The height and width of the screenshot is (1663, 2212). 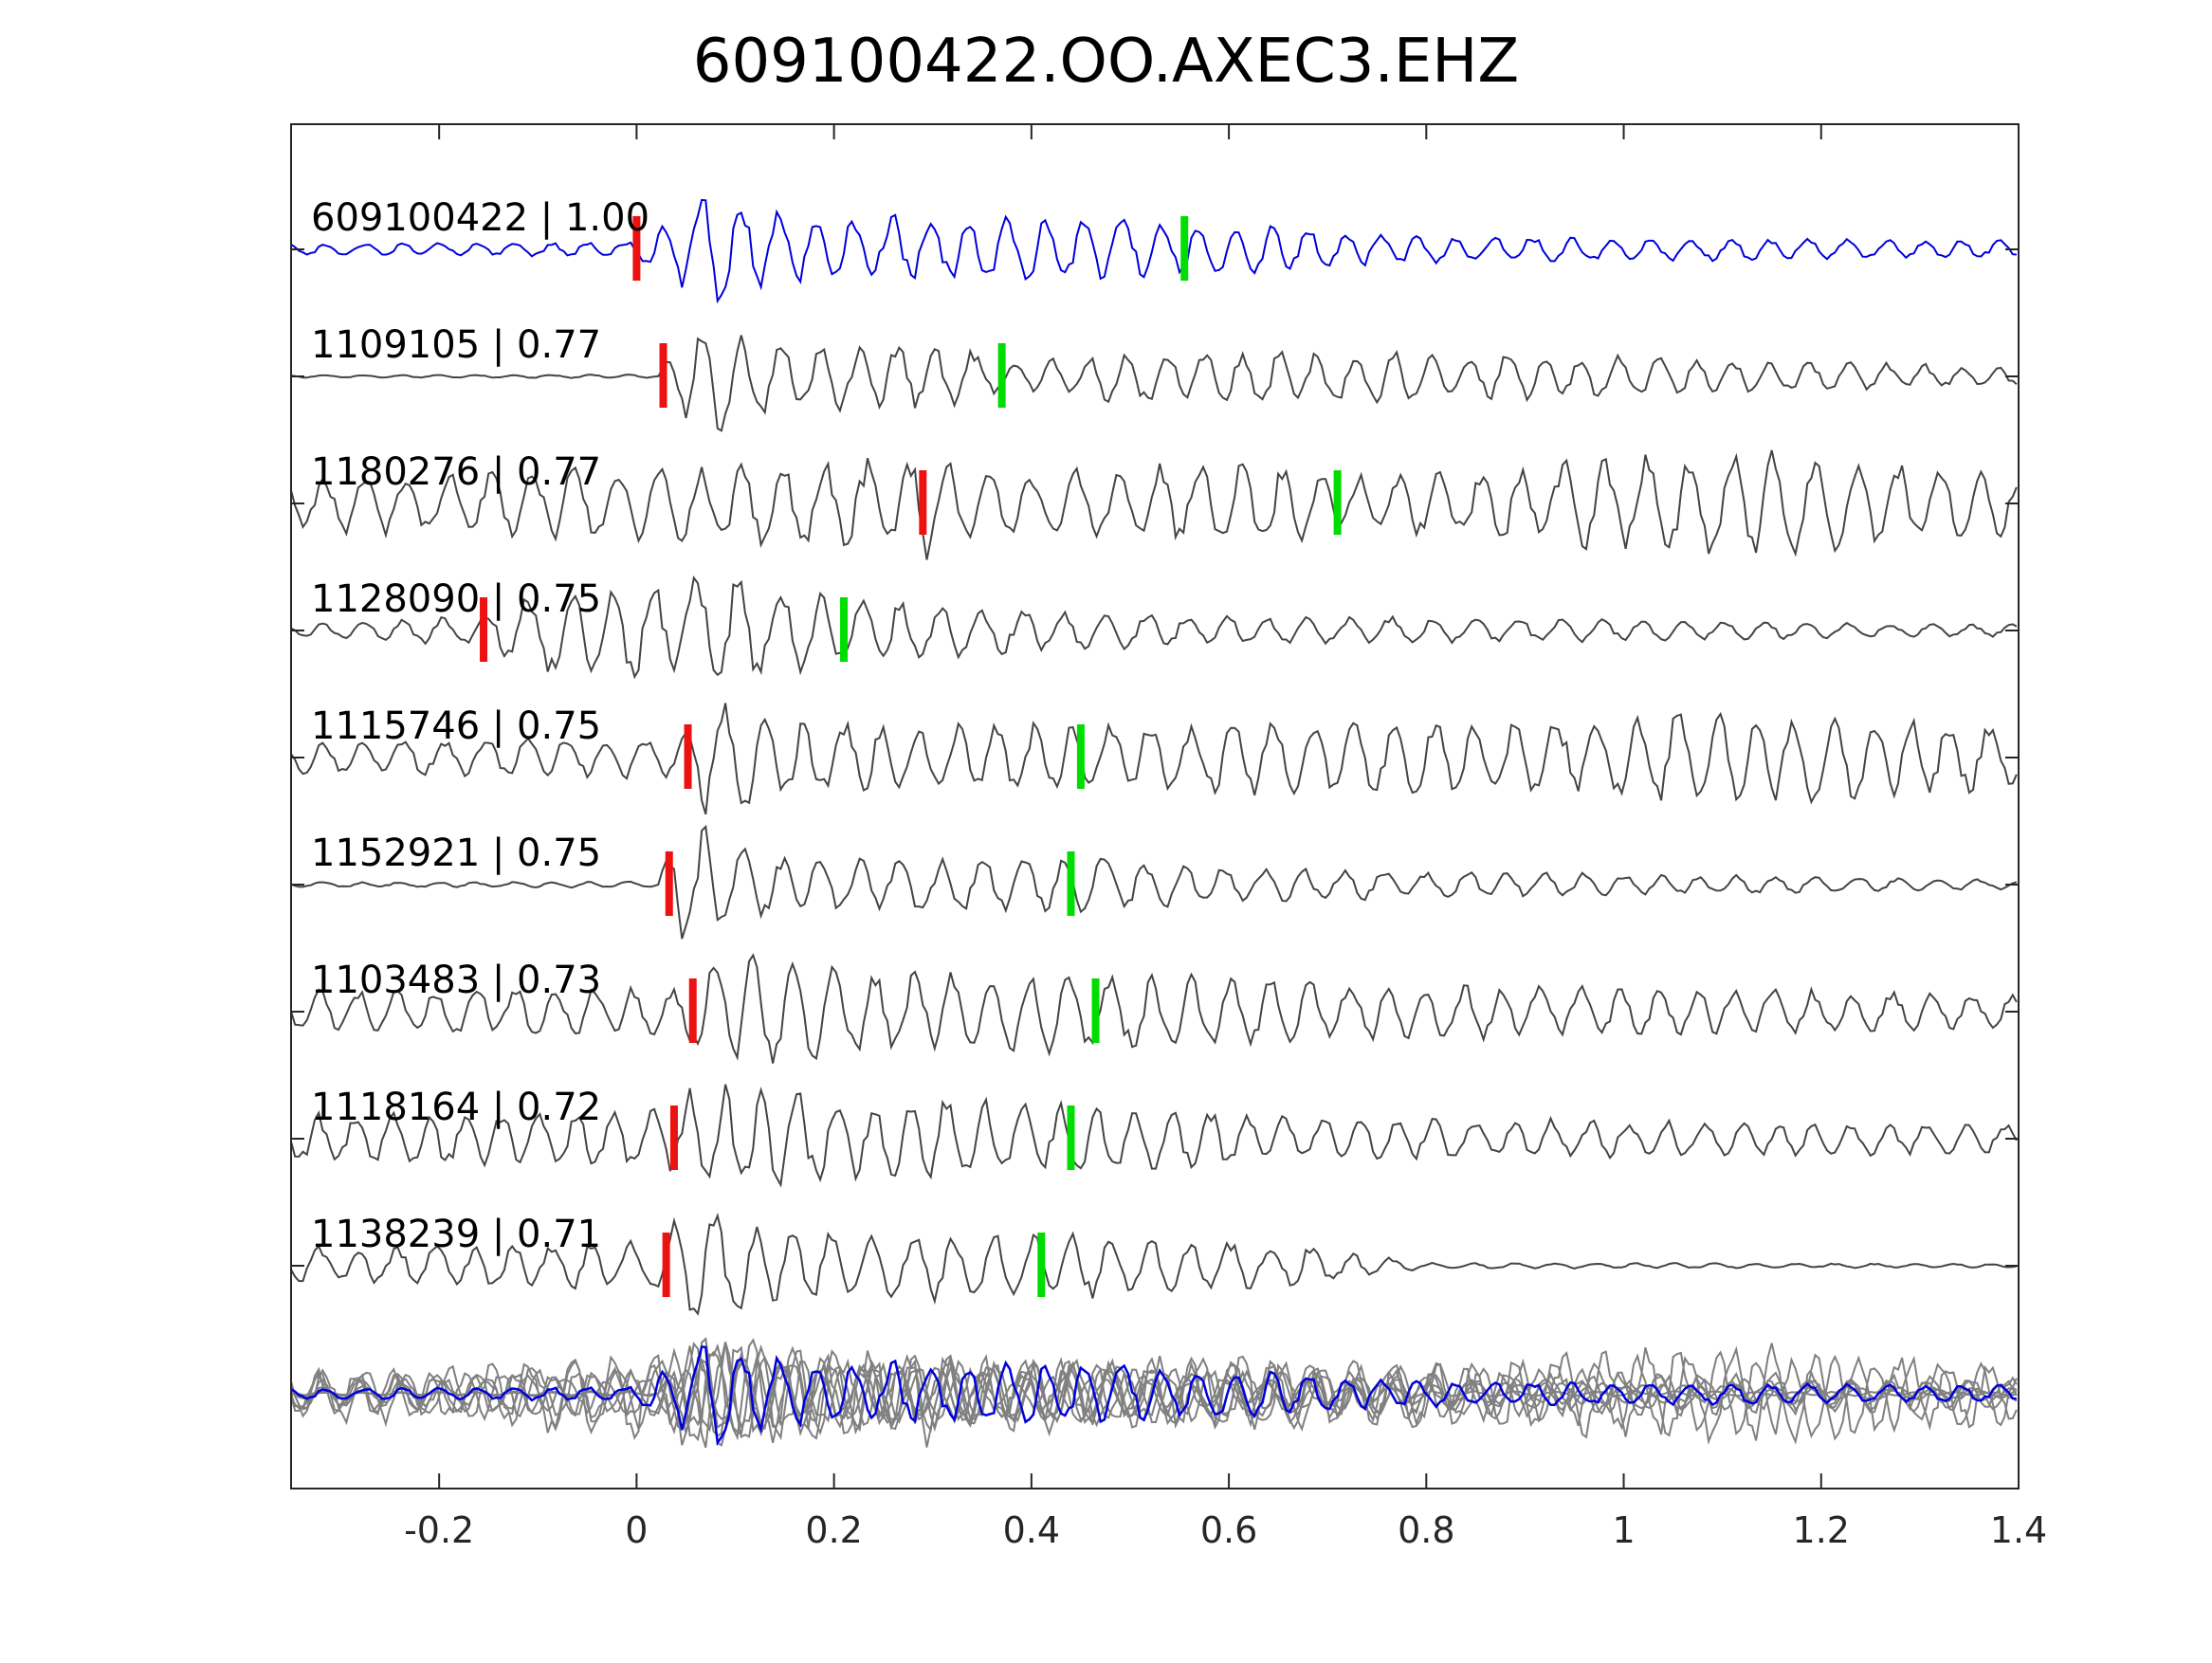 What do you see at coordinates (456, 1108) in the screenshot?
I see `trace-label-7: 1118164 | 0.72` at bounding box center [456, 1108].